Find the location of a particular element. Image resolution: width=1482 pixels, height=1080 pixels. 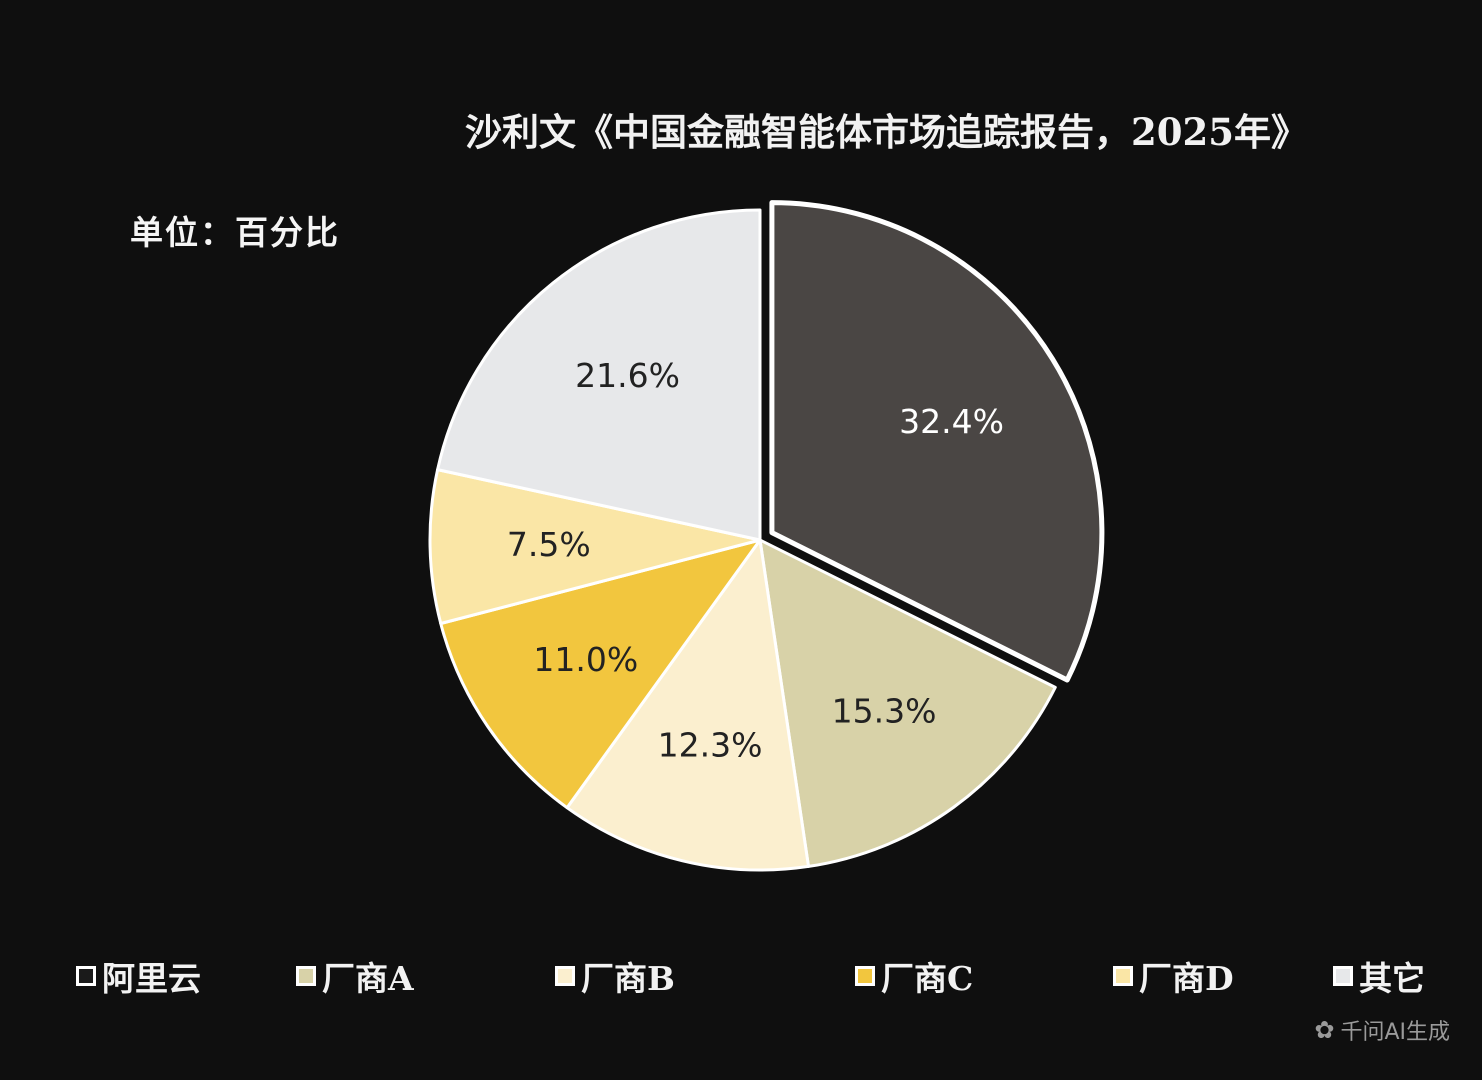

unit-label: 单位：百分比 is located at coordinates (235, 232).